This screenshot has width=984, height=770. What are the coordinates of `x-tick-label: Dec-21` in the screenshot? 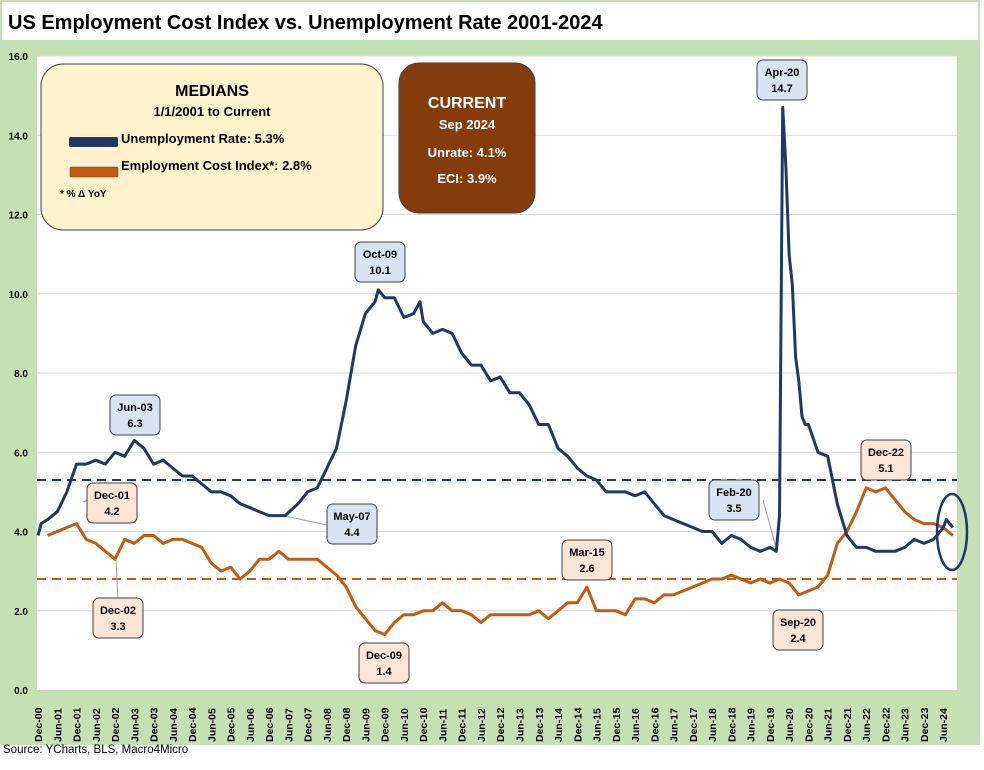 It's located at (848, 724).